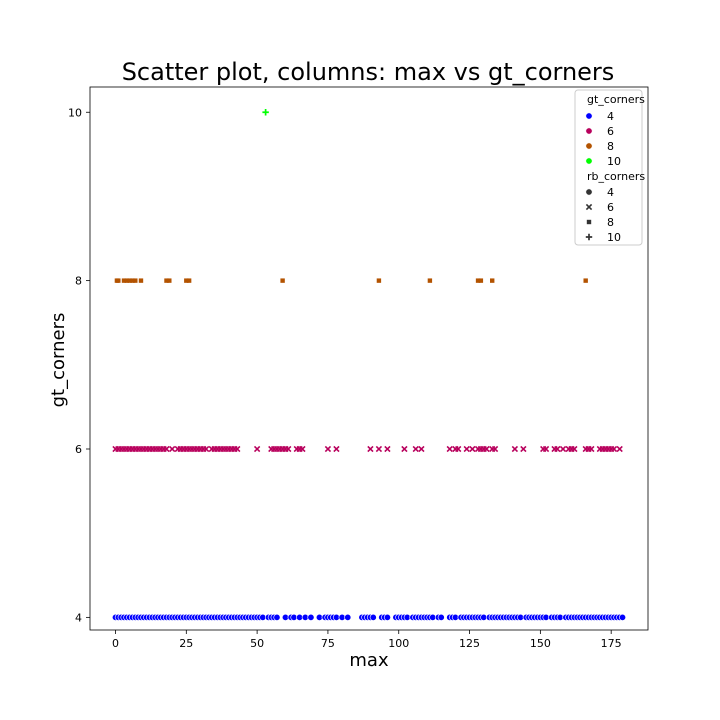 The image size is (720, 720). Describe the element at coordinates (610, 222) in the screenshot. I see `legend-style-label: 8` at that location.